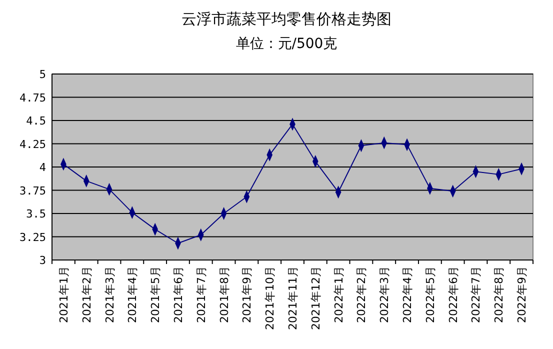  I want to click on chart-title: 云浮市蔬菜平均零售价格走势图, so click(287, 19).